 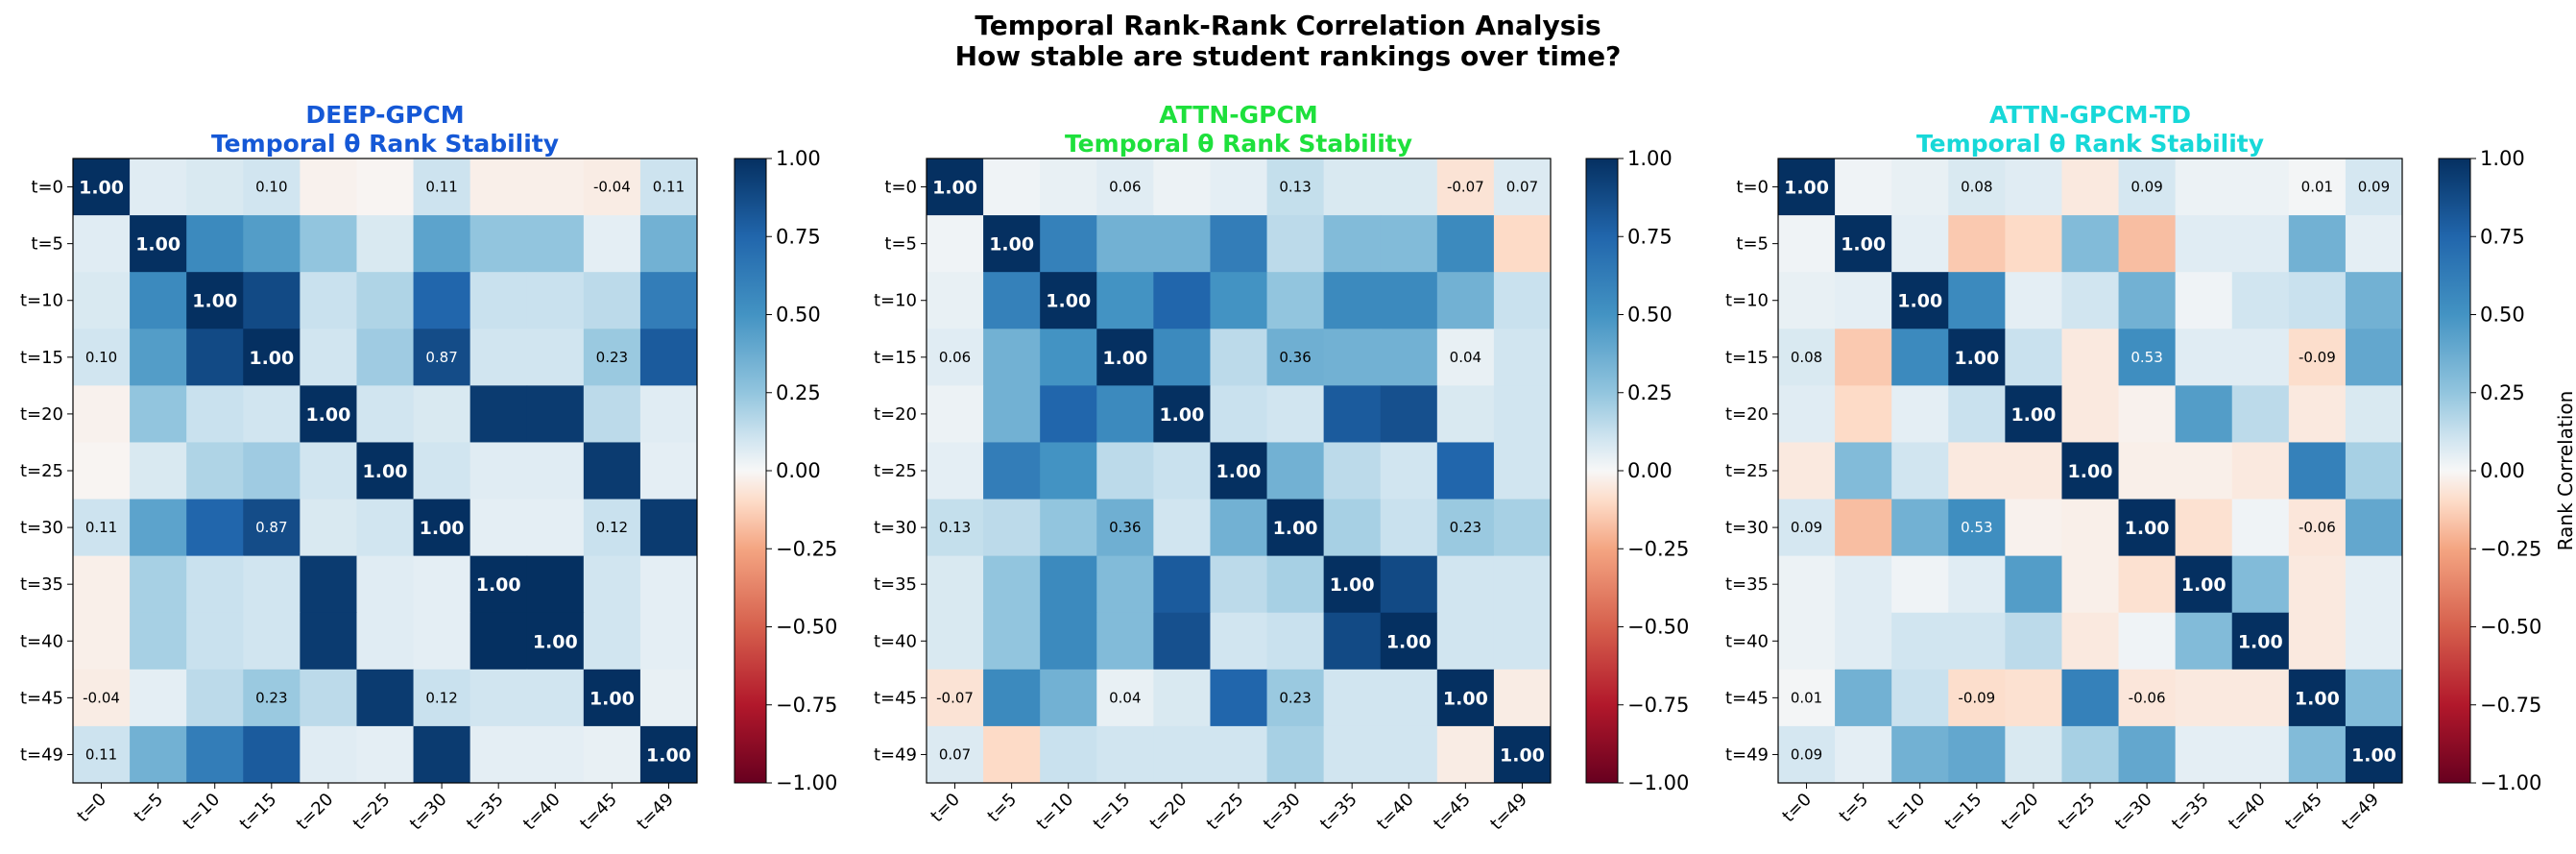 I want to click on x-tick-label: t=30, so click(x=428, y=812).